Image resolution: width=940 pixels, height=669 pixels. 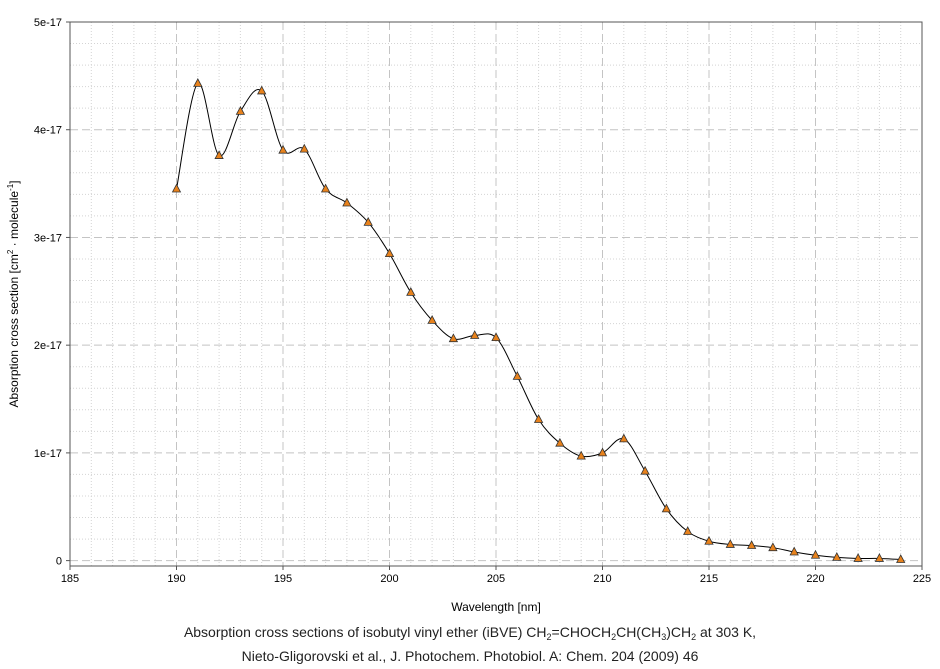 What do you see at coordinates (639, 632) in the screenshot?
I see `caption-text: CH(CH` at bounding box center [639, 632].